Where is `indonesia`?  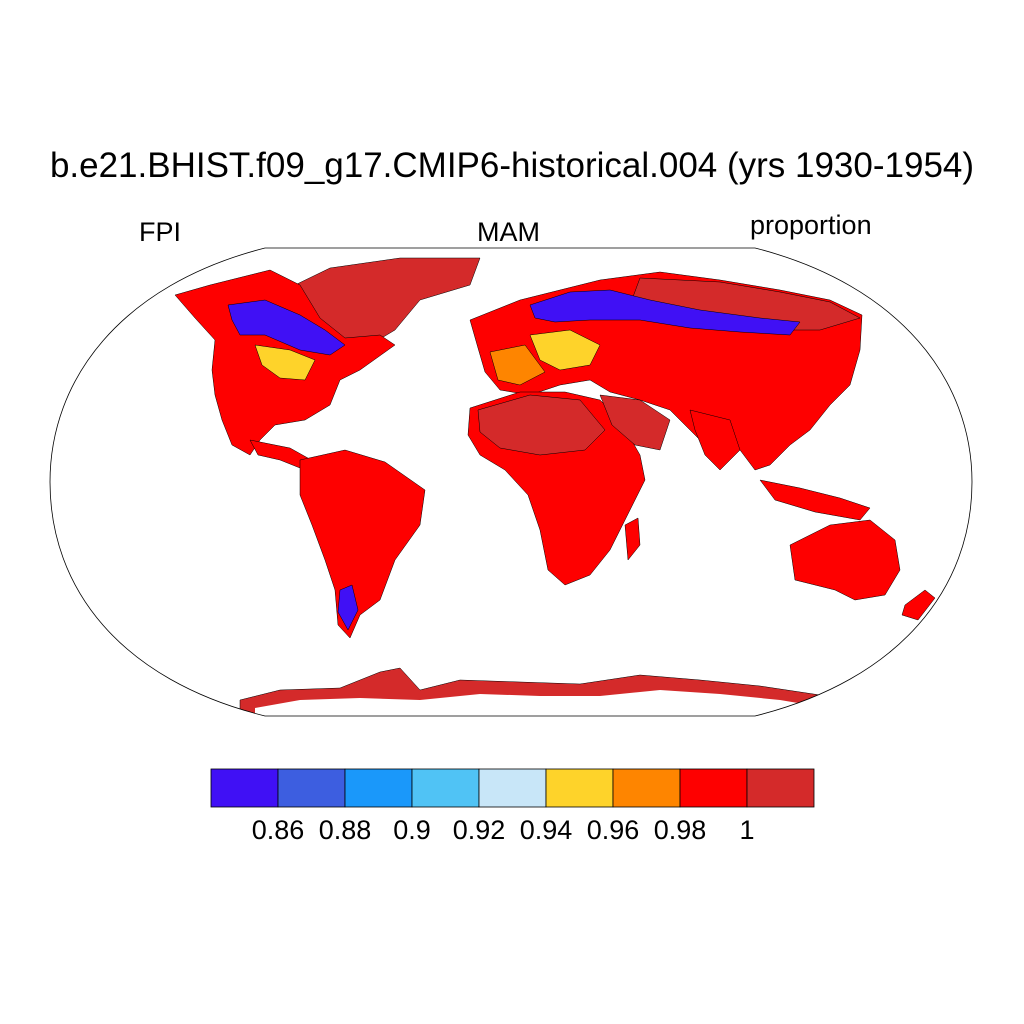 indonesia is located at coordinates (815, 500).